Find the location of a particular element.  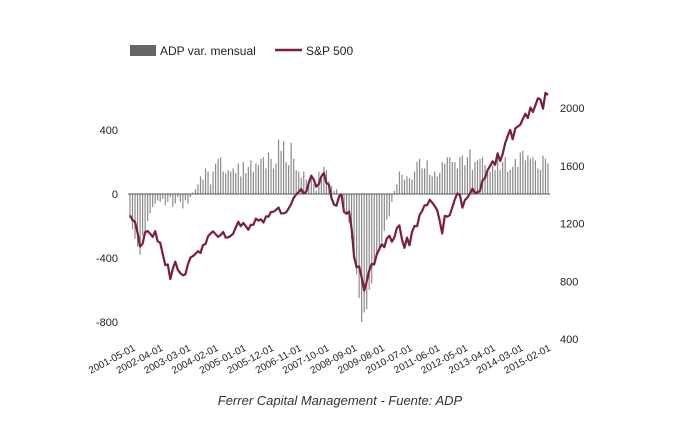

legend-bar-swatch is located at coordinates (143, 50).